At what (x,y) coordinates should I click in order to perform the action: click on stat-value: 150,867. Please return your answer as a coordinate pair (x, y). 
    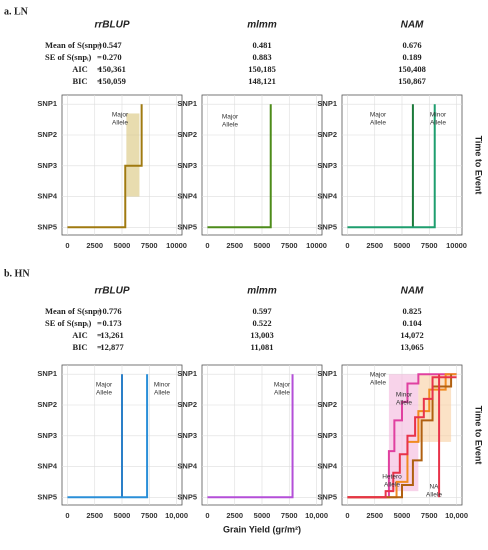
    Looking at the image, I should click on (412, 81).